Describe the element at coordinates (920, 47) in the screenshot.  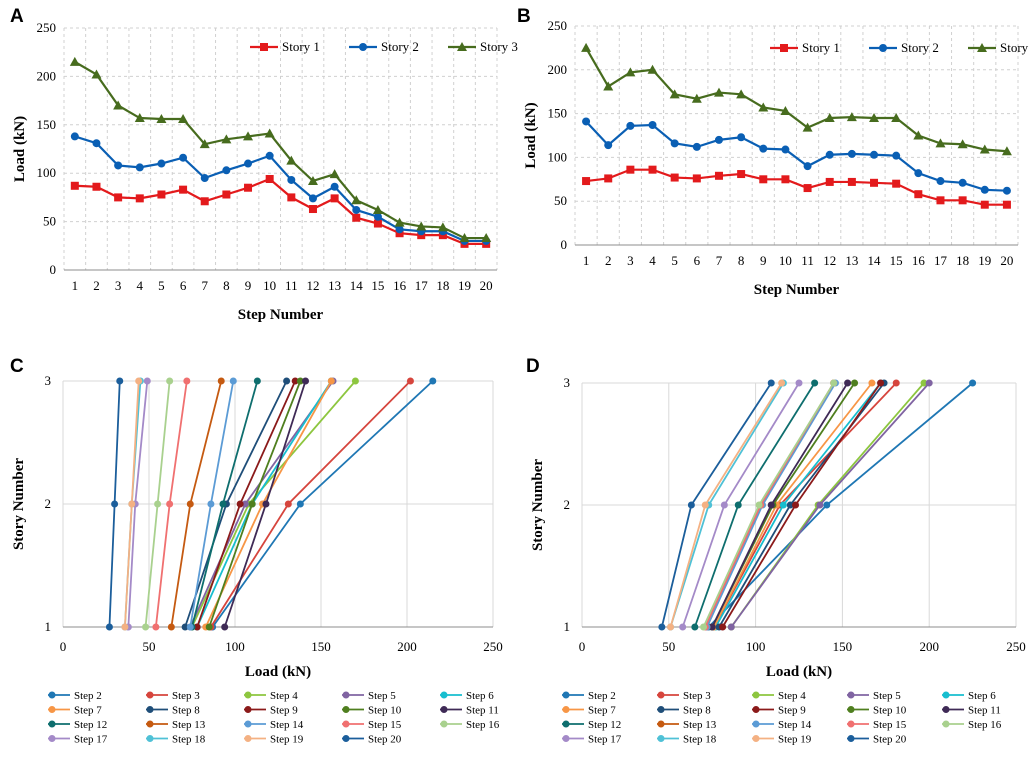
I see `legend-label: Story 2` at that location.